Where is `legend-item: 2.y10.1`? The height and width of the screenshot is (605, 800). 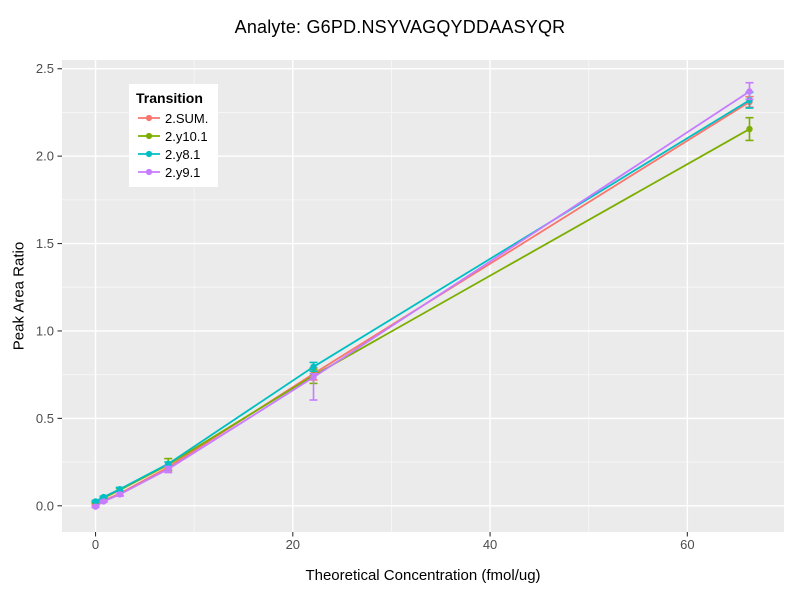
legend-item: 2.y10.1 is located at coordinates (172, 136).